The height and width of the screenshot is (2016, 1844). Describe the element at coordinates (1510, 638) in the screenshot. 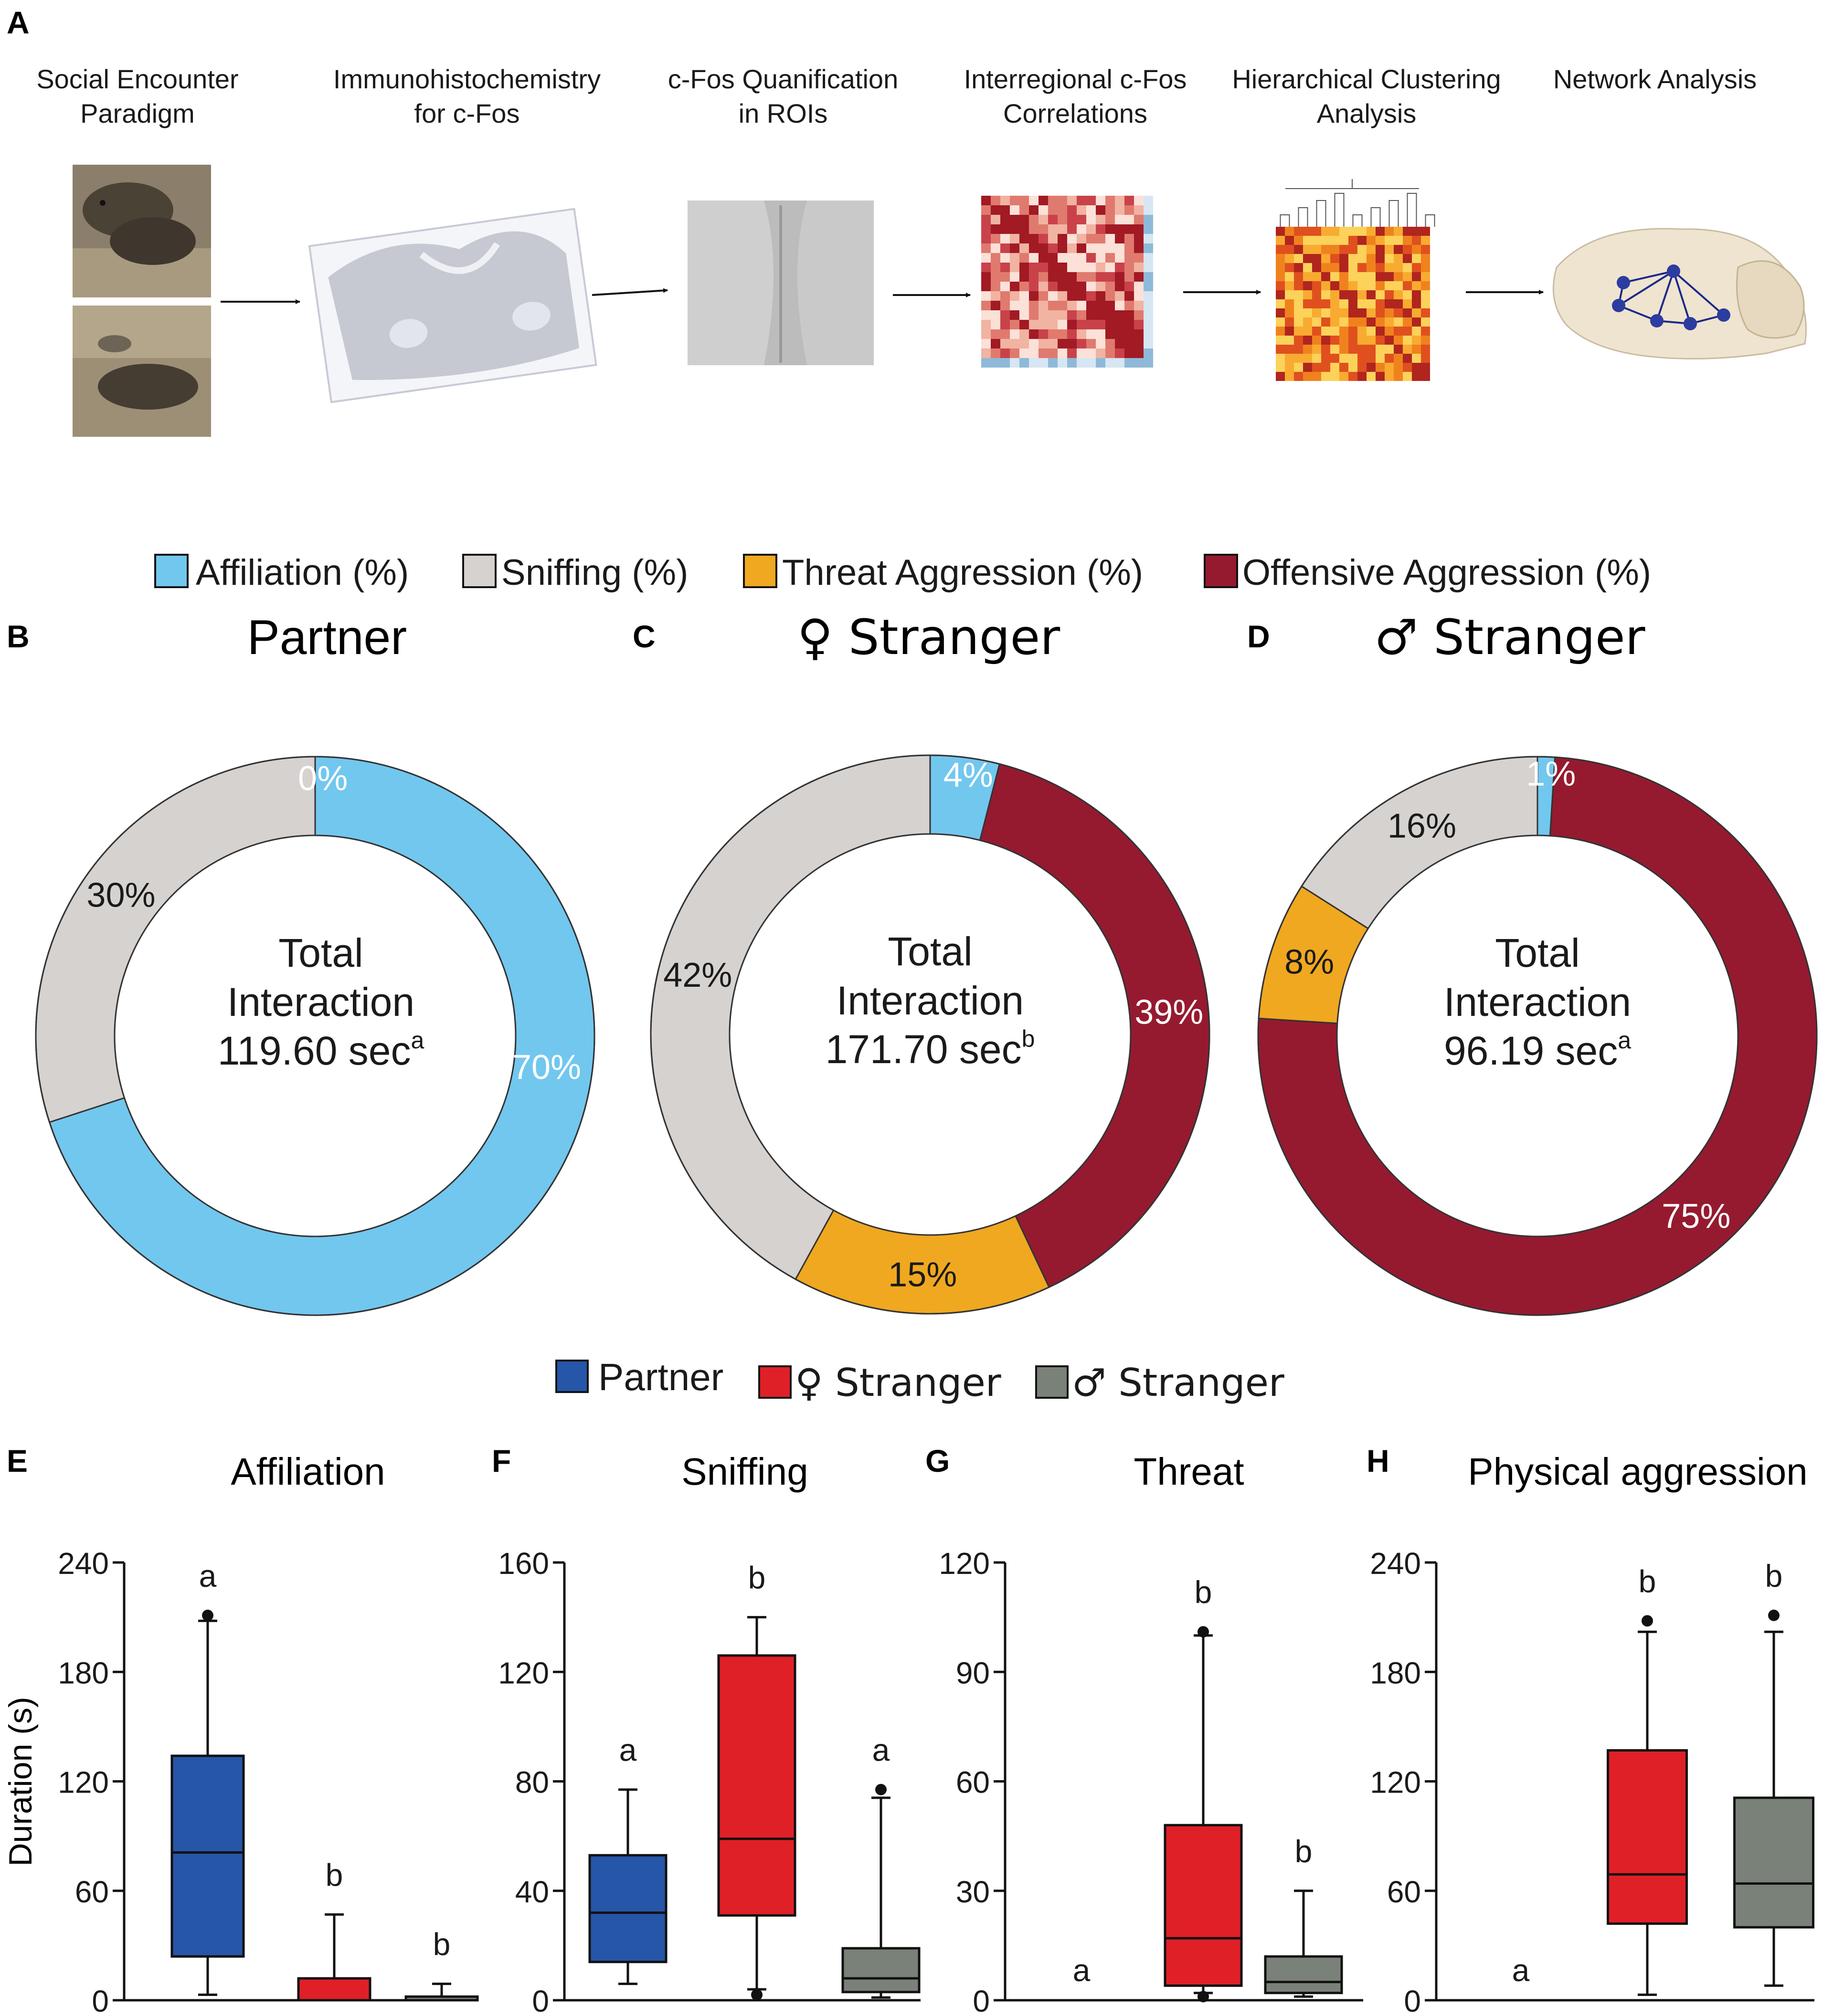

I see `donut-d-title: ♂ Stranger` at that location.